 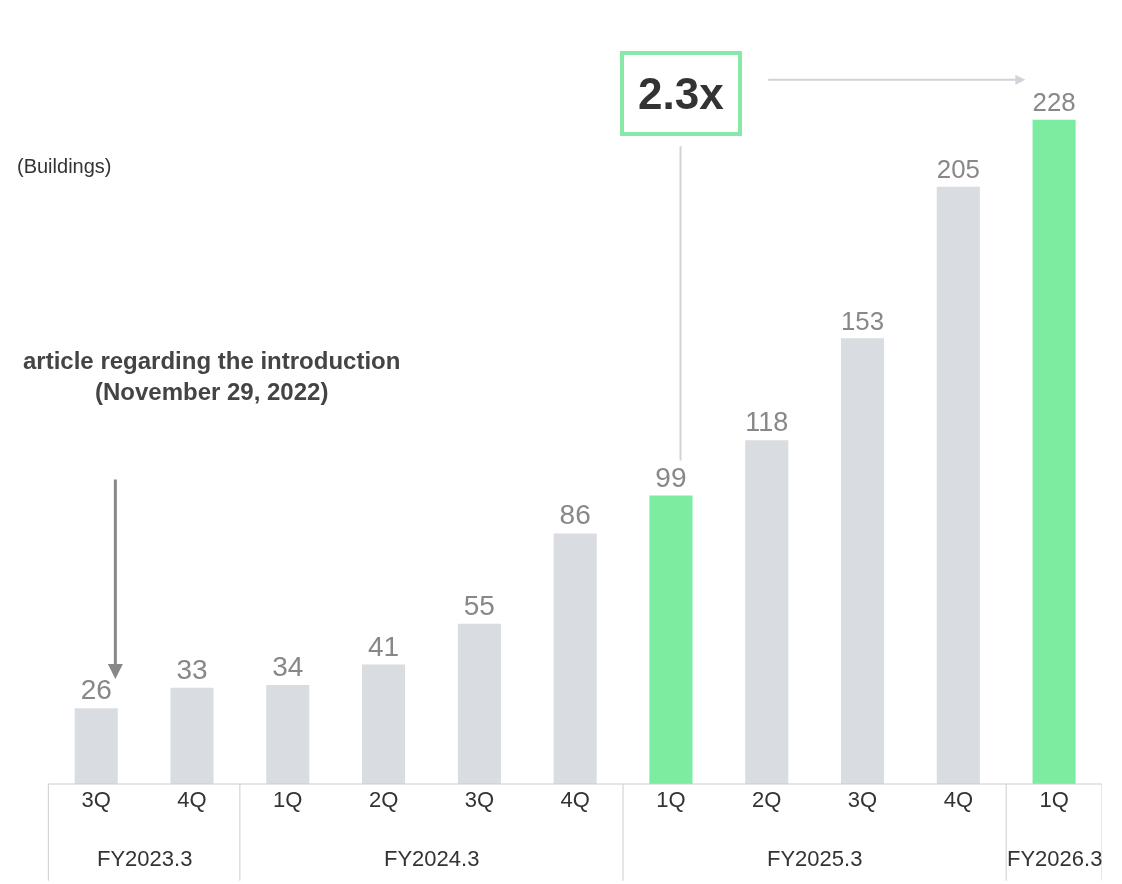 I want to click on data-label: 228, so click(x=1054, y=102).